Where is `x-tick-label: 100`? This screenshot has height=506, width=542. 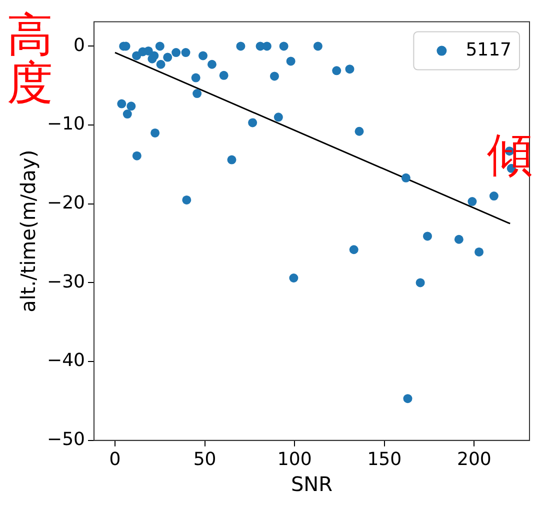 x-tick-label: 100 is located at coordinates (294, 459).